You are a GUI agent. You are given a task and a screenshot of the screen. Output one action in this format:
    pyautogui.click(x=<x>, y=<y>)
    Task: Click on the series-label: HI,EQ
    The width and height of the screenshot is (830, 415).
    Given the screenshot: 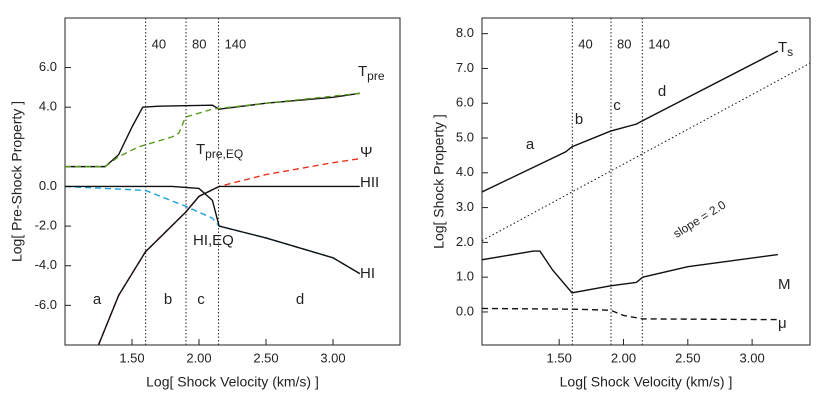 What is the action you would take?
    pyautogui.click(x=213, y=240)
    